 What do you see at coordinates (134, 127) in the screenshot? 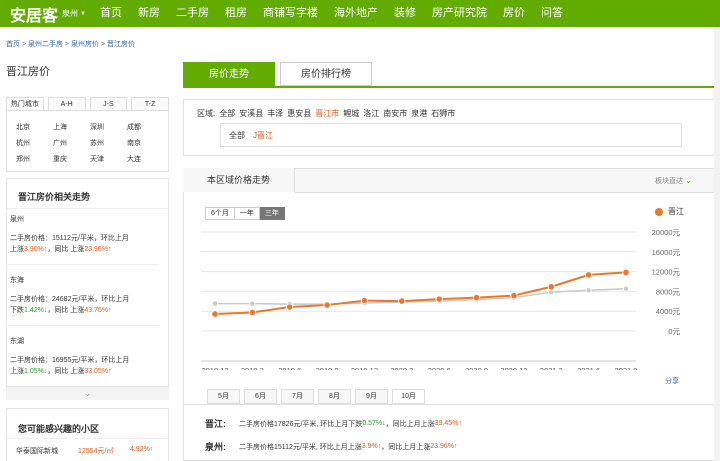
I see `city-link: 成都` at bounding box center [134, 127].